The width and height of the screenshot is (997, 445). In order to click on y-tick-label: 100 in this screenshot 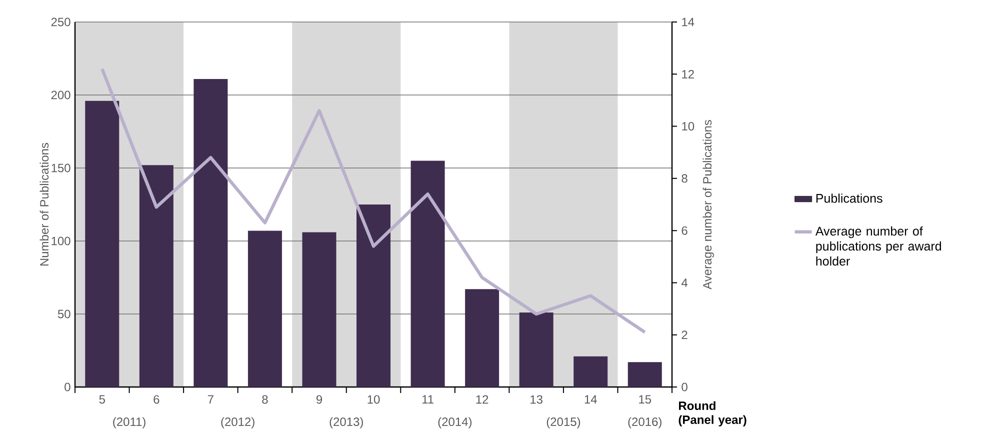, I will do `click(61, 241)`.